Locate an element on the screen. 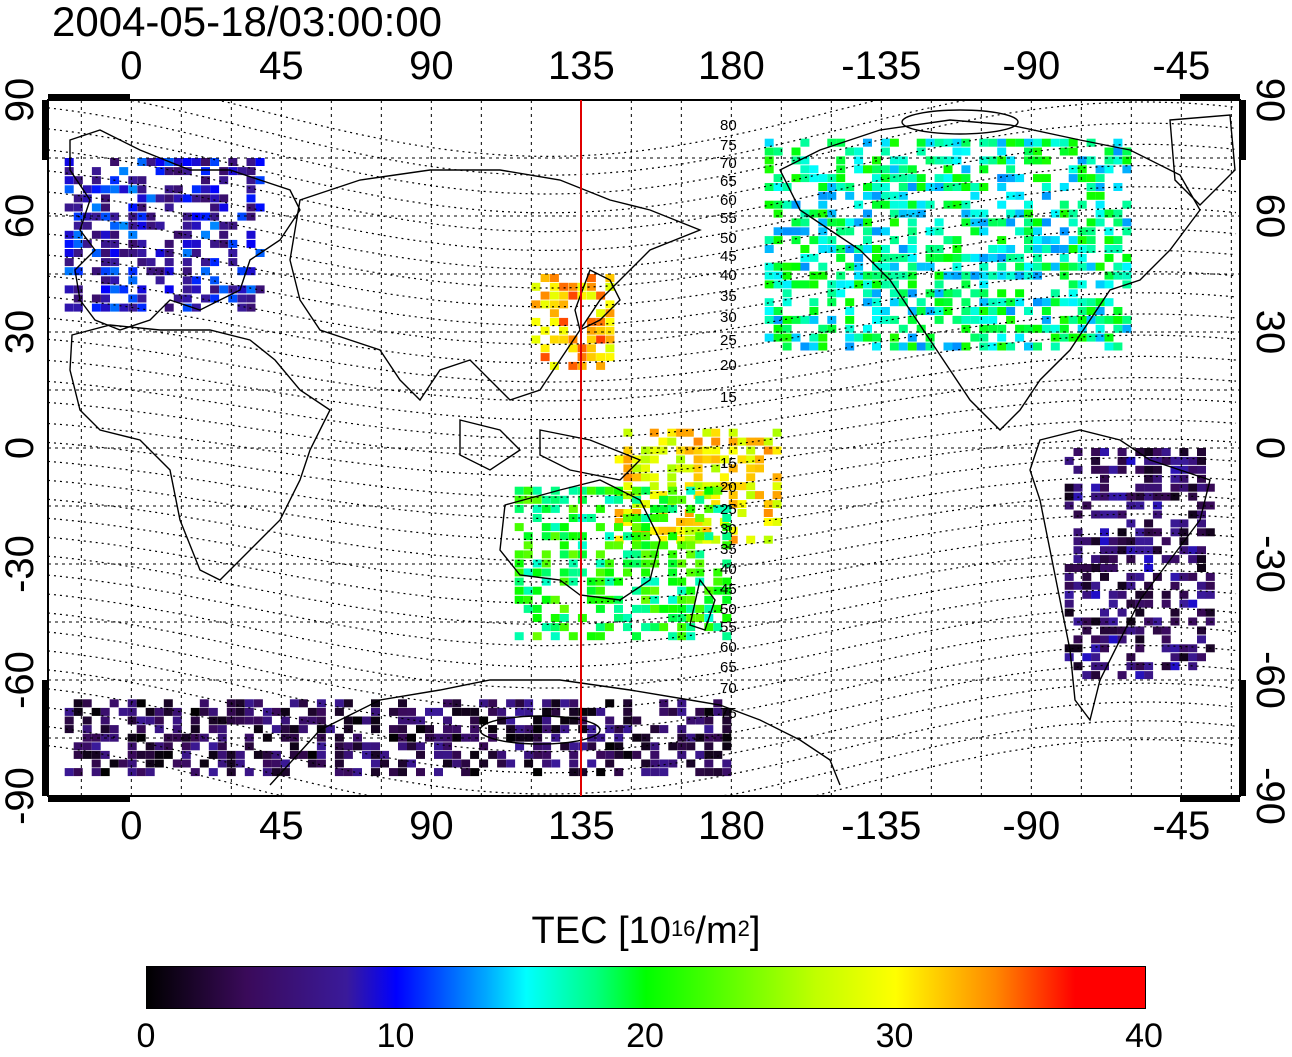 This screenshot has height=1057, width=1292. contour-label: 20 is located at coordinates (728, 487).